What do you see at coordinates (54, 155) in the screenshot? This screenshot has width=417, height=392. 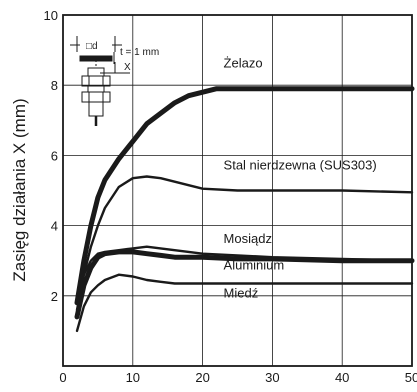 I see `y-tick-label: 6` at bounding box center [54, 155].